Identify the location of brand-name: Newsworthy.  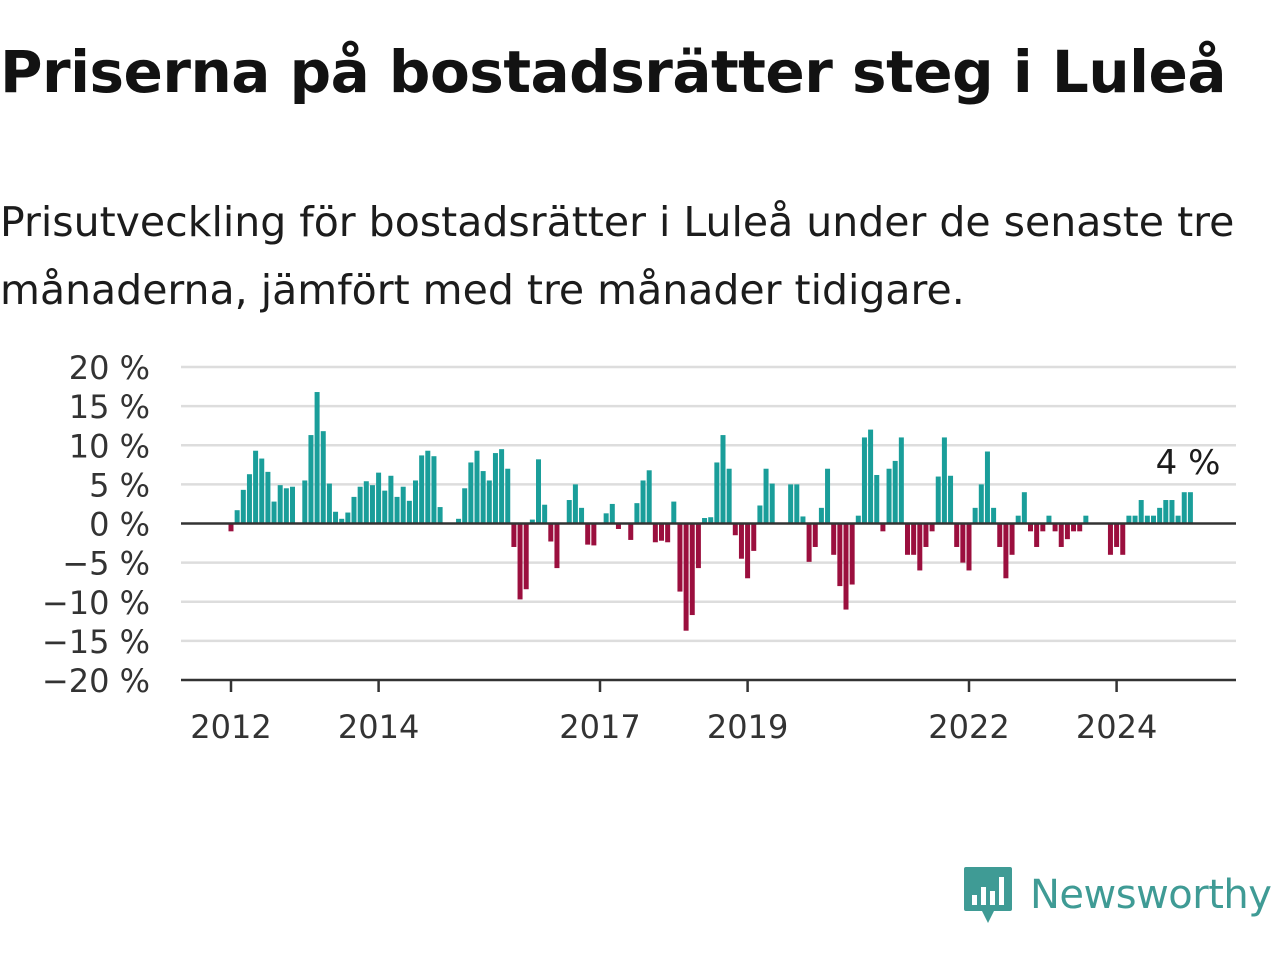
(1151, 895).